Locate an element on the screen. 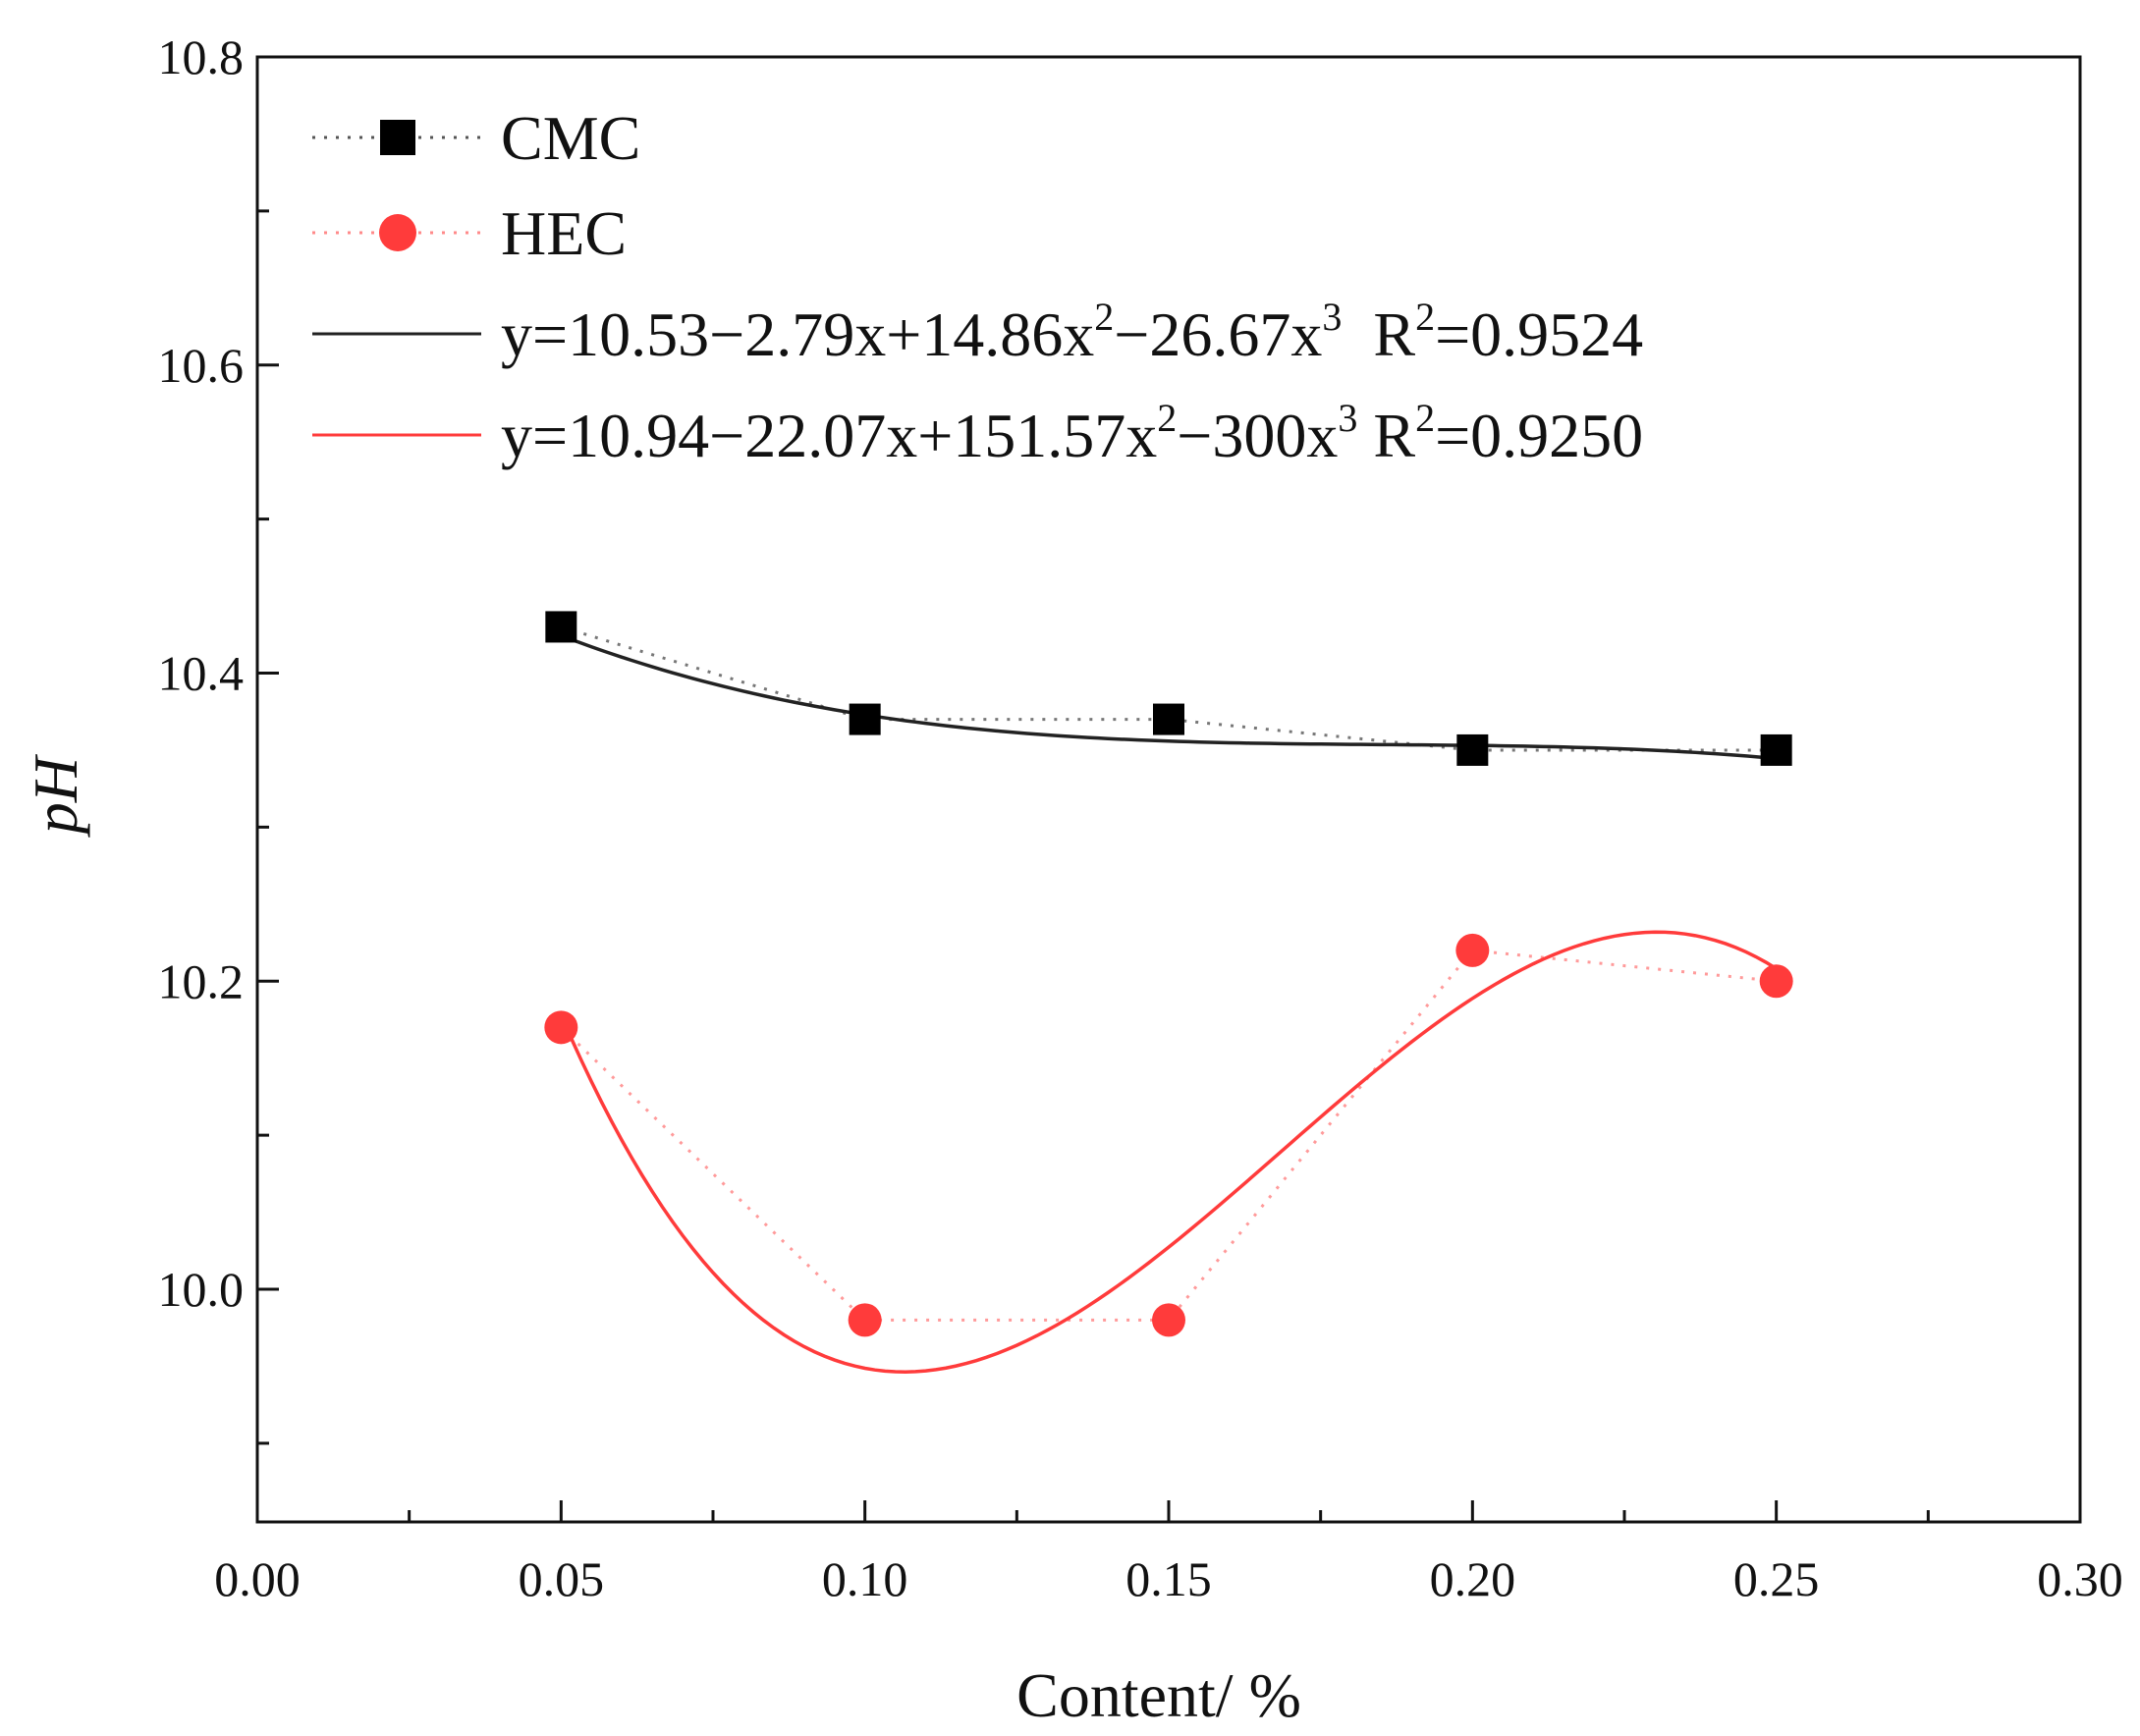 The image size is (2140, 1736). legend-cmc-label: CMC is located at coordinates (571, 138).